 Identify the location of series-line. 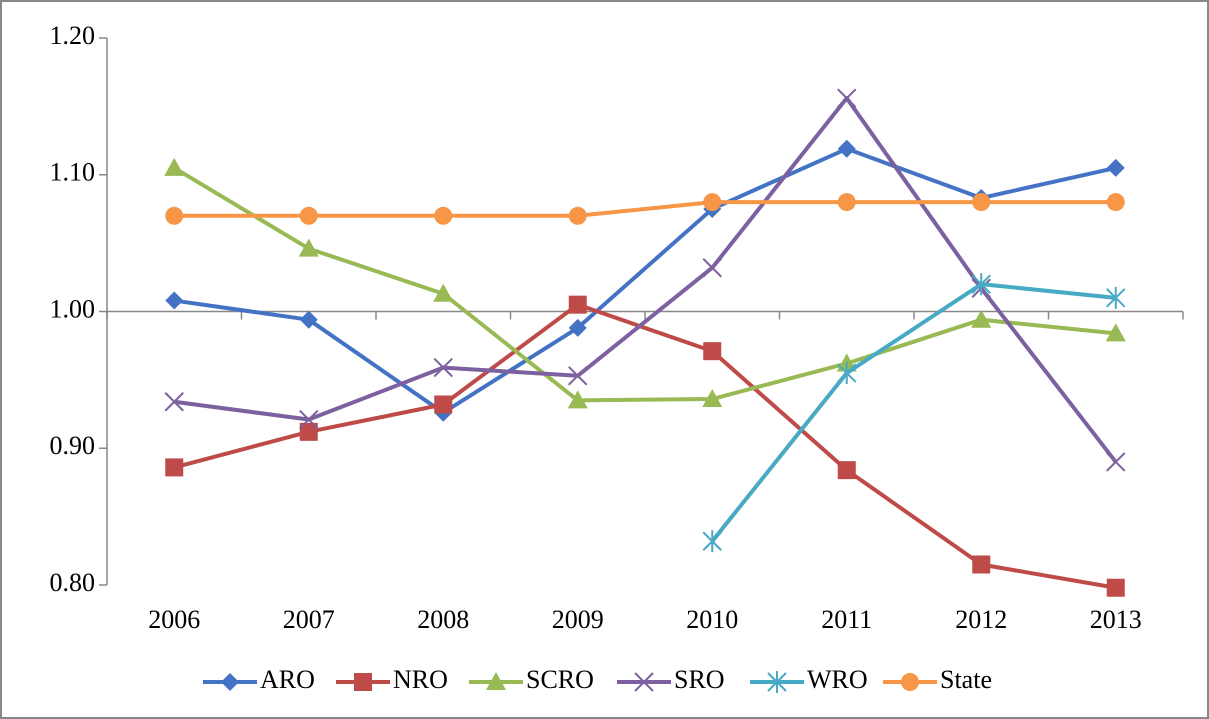
(645, 209).